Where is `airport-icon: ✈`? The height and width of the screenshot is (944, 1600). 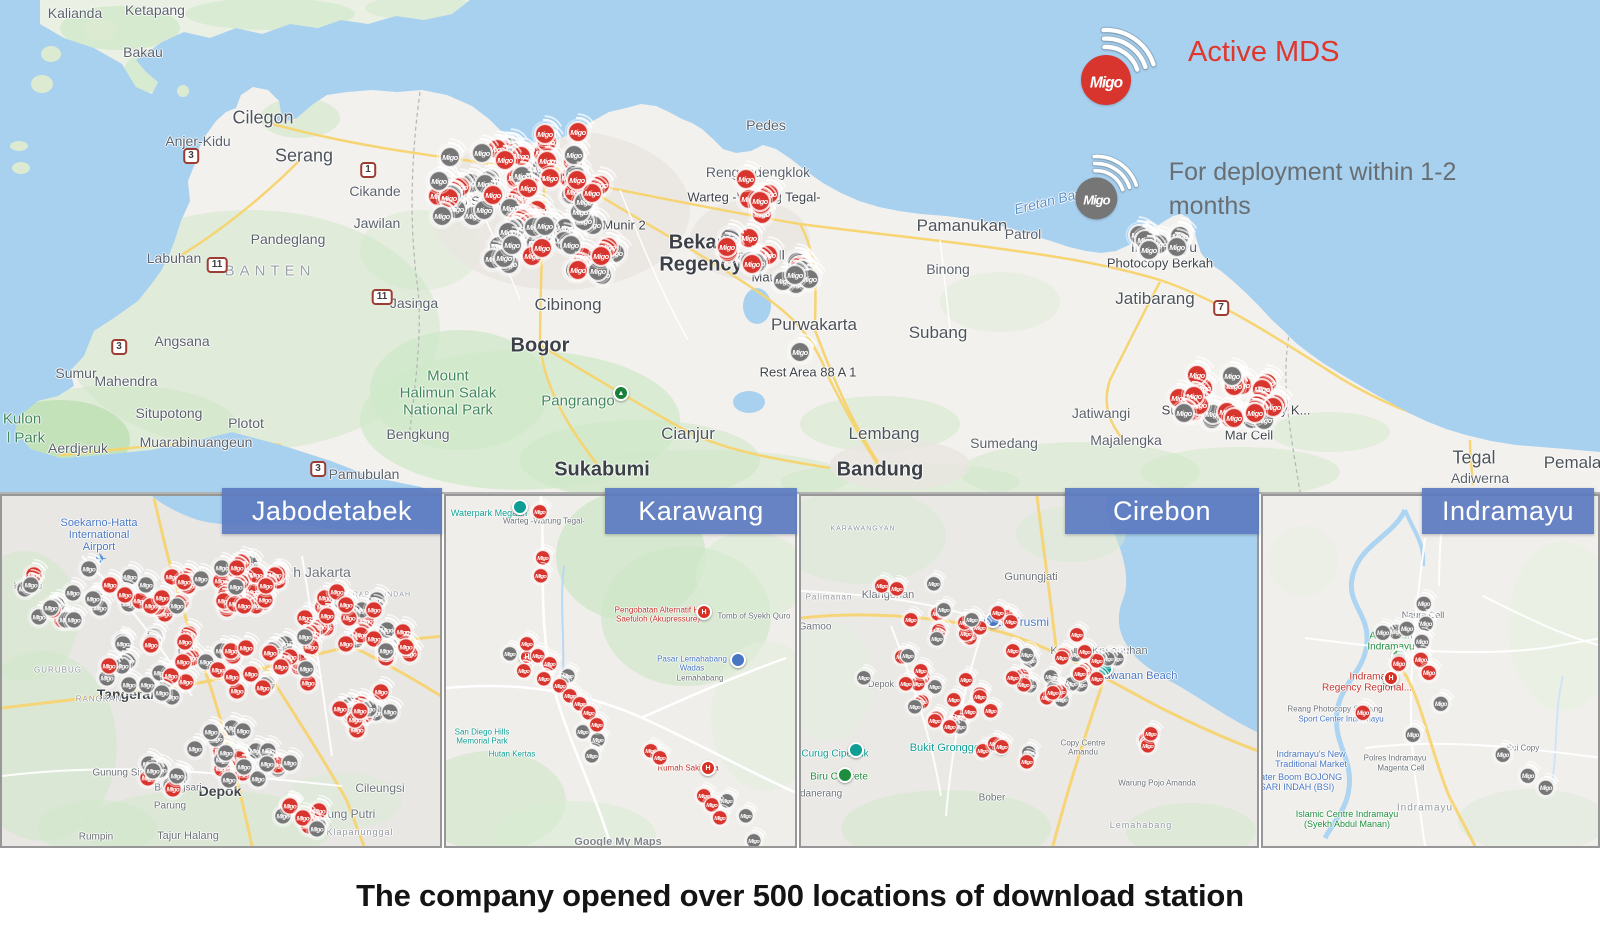 airport-icon: ✈ is located at coordinates (101, 558).